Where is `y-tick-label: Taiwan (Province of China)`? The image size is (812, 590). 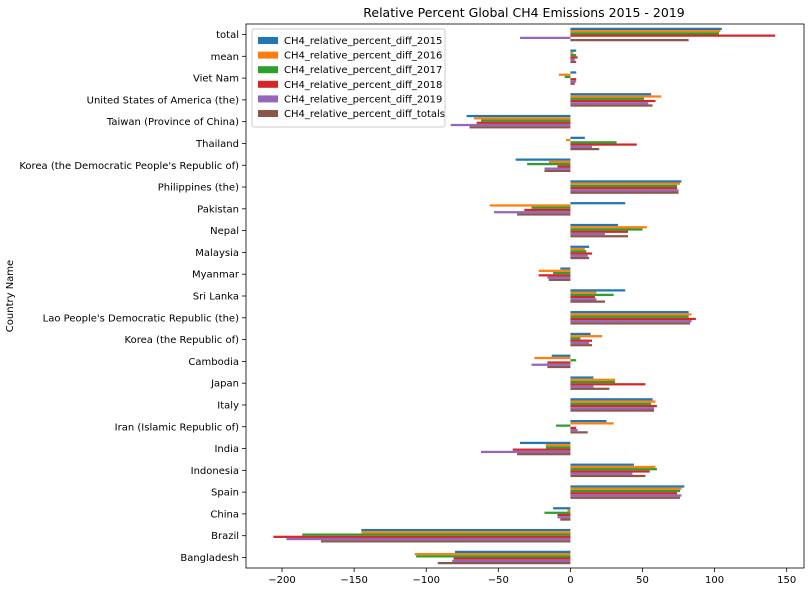
y-tick-label: Taiwan (Province of China) is located at coordinates (172, 122).